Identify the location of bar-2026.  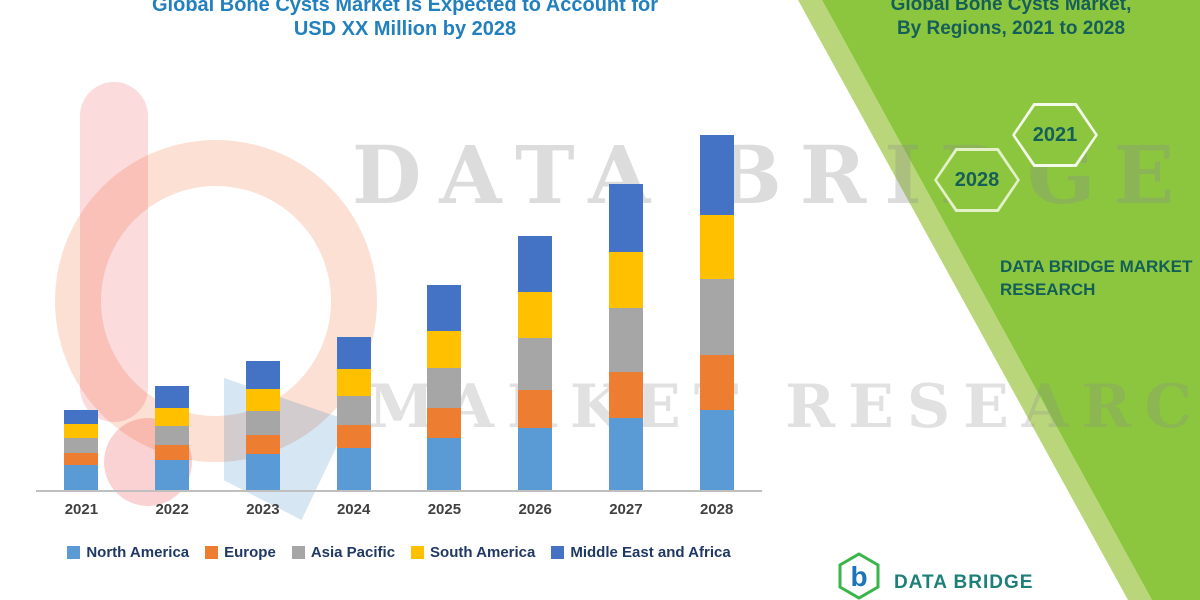
(535, 363).